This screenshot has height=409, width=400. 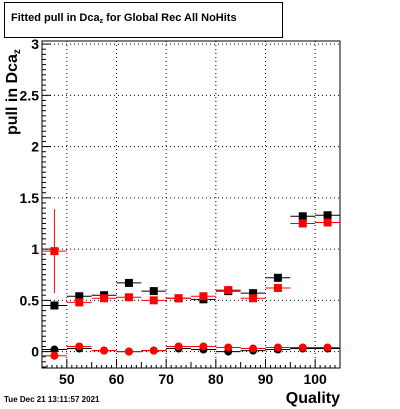 I want to click on y-axis-label: pull in Dcaz, so click(x=13, y=92).